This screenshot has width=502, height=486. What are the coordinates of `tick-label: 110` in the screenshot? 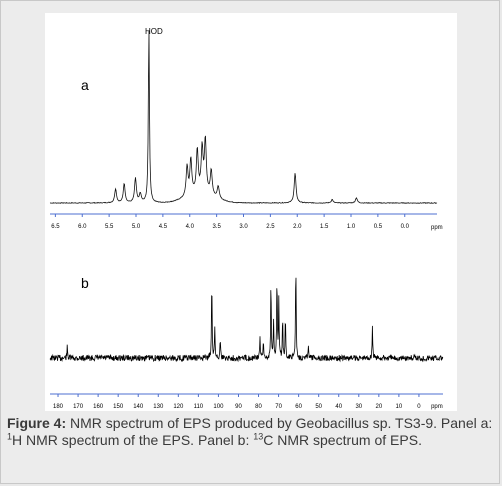 It's located at (199, 407).